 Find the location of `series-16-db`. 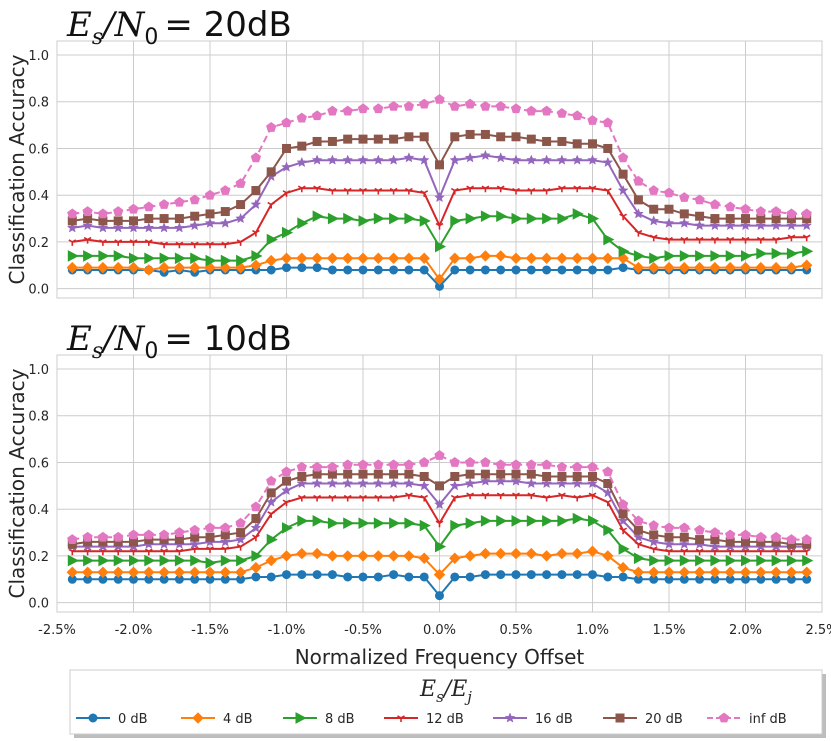

series-16-db is located at coordinates (439, 191).